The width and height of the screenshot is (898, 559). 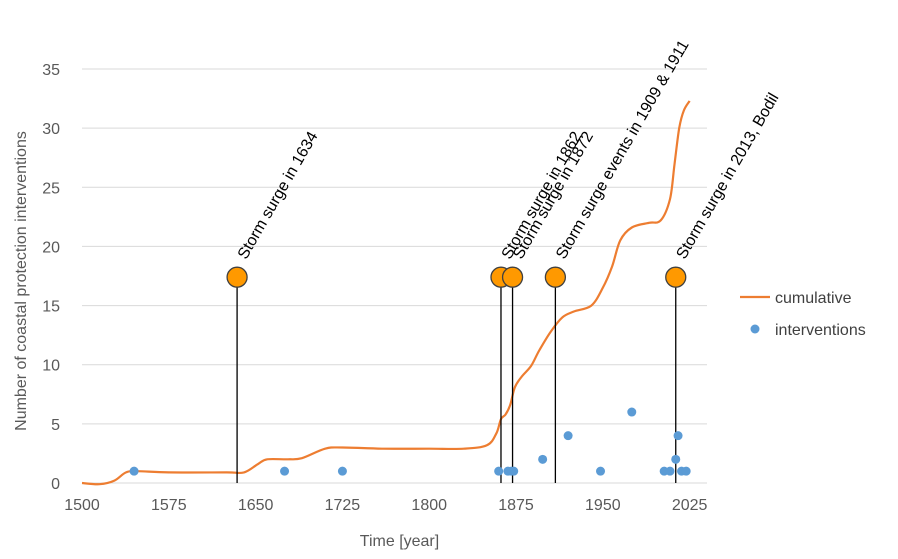 What do you see at coordinates (51, 247) in the screenshot?
I see `y-tick-label: 20` at bounding box center [51, 247].